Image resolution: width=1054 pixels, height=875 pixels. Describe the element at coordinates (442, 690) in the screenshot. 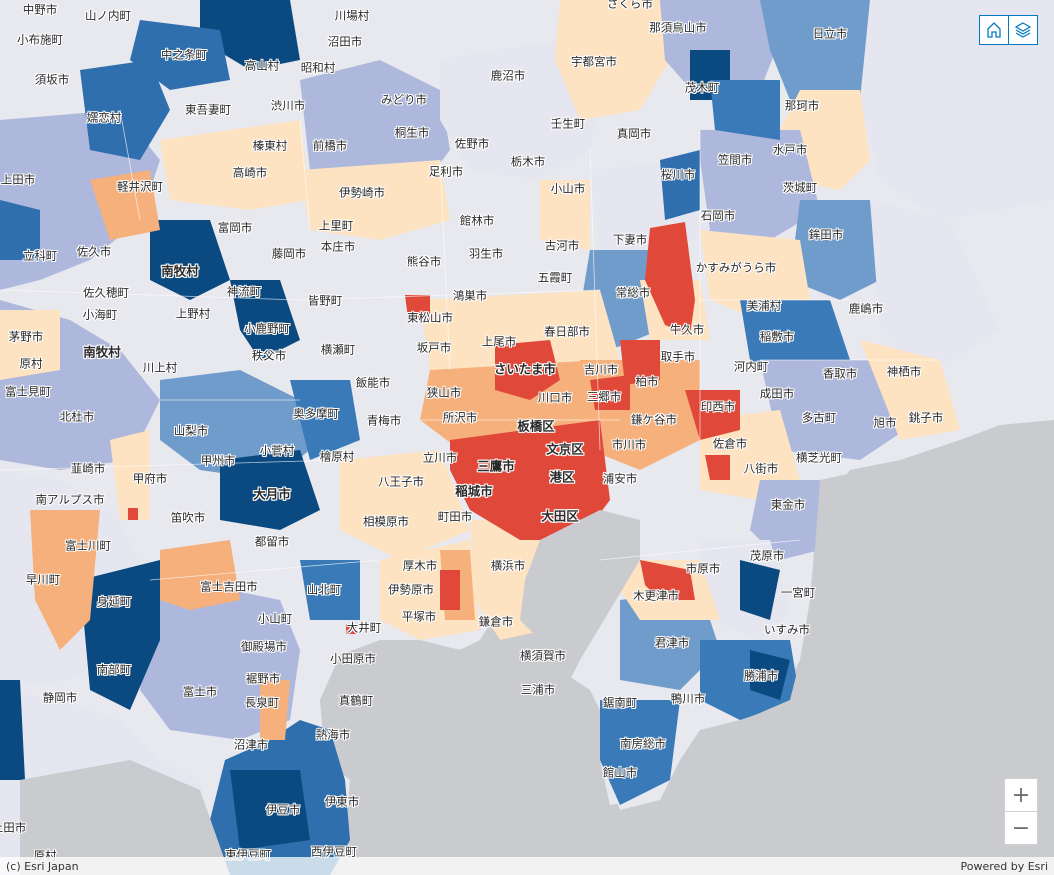

I see `sagami-bay` at that location.